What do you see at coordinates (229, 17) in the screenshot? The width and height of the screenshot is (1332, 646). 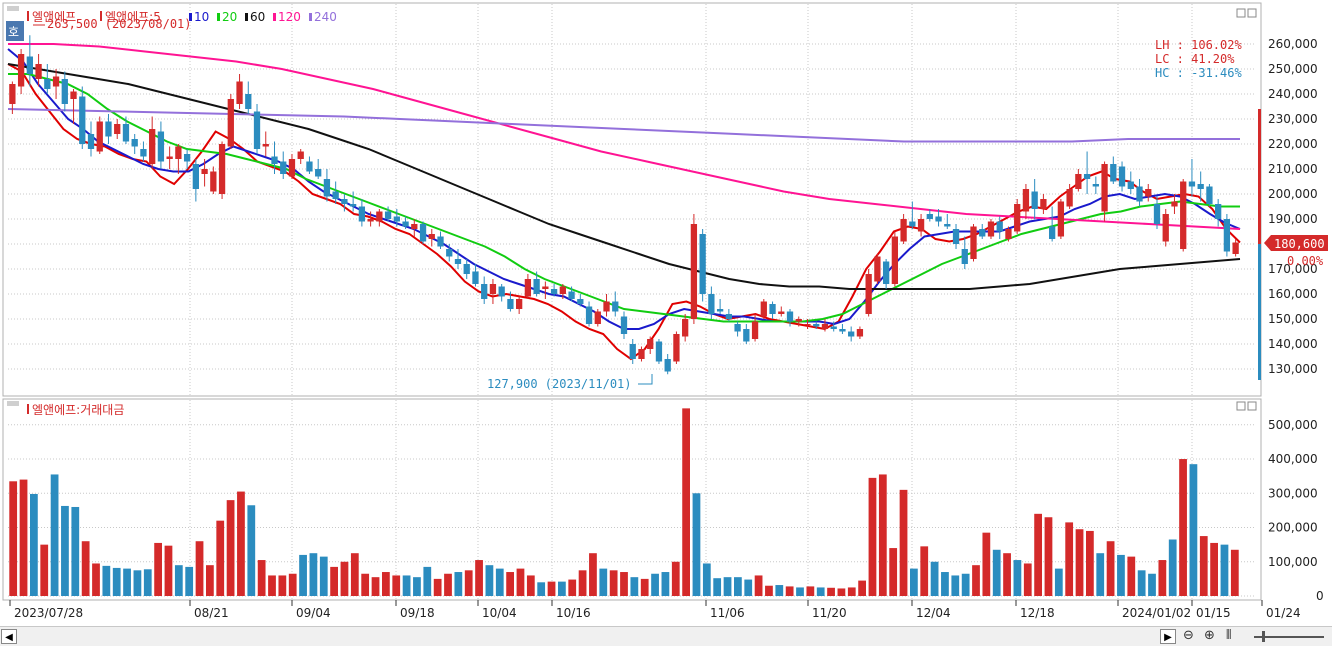 I see `ma-legend-label: 20` at bounding box center [229, 17].